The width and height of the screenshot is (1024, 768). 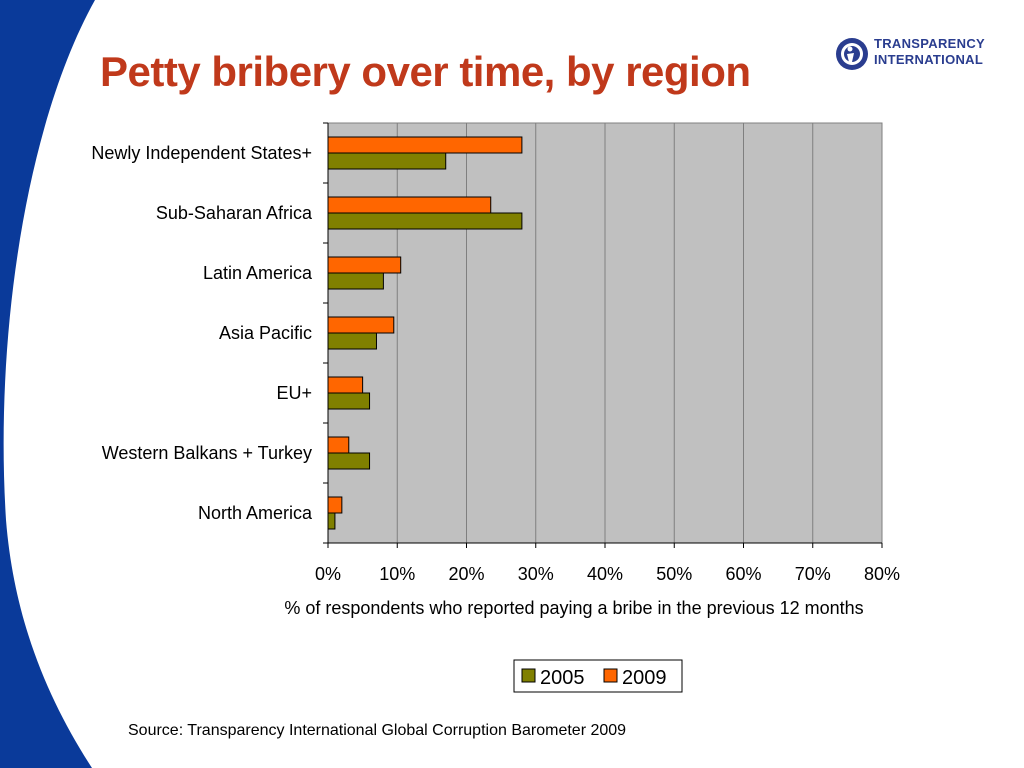 What do you see at coordinates (528, 675) in the screenshot?
I see `legend-swatch-2005` at bounding box center [528, 675].